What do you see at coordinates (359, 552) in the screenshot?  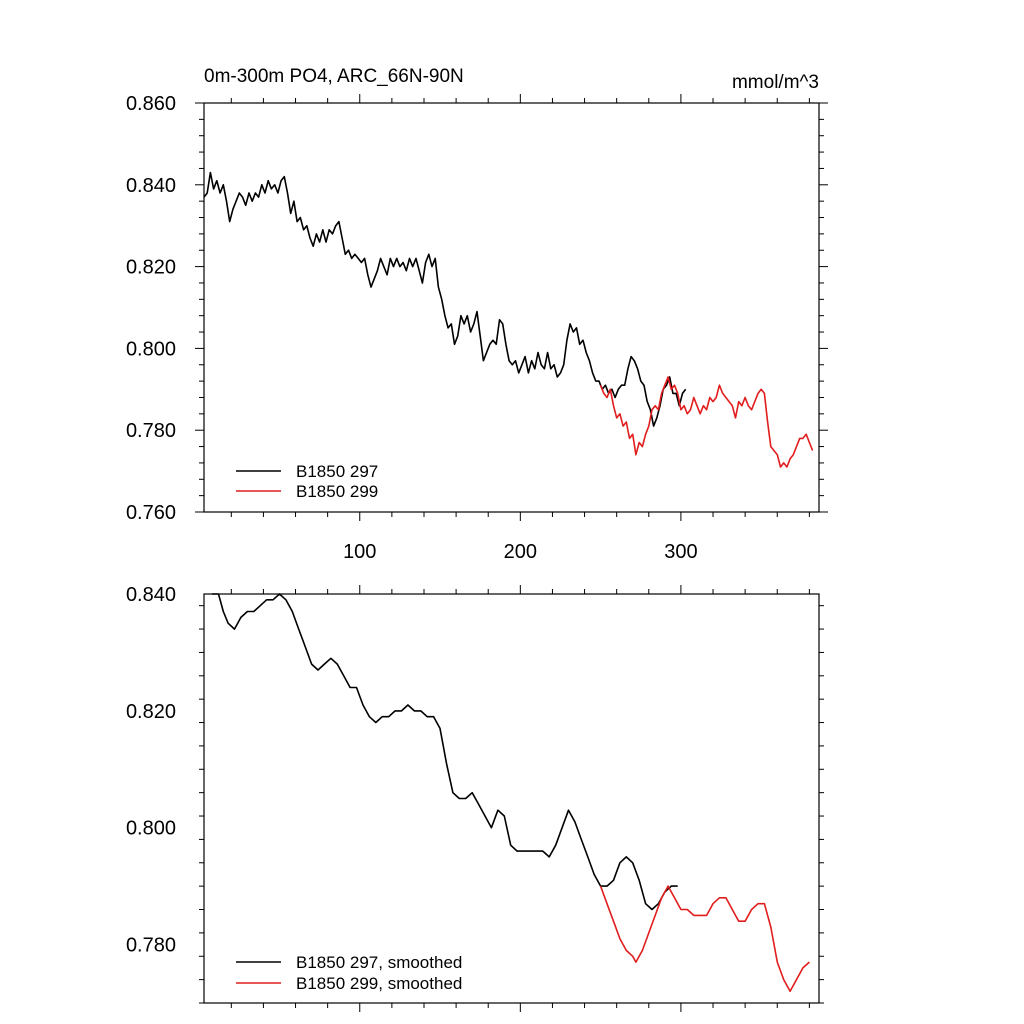 I see `x-tick-label: 100` at bounding box center [359, 552].